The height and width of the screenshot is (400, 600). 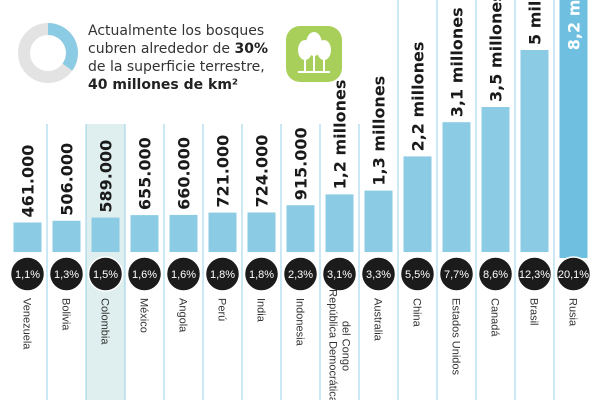 I want to click on category-label: Perú, so click(x=222, y=309).